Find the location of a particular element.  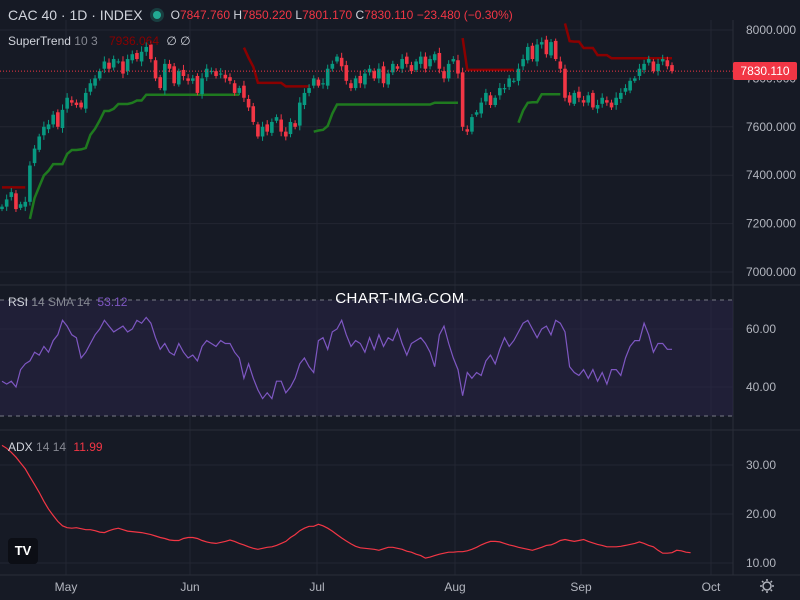

gear-icon is located at coordinates (767, 586).